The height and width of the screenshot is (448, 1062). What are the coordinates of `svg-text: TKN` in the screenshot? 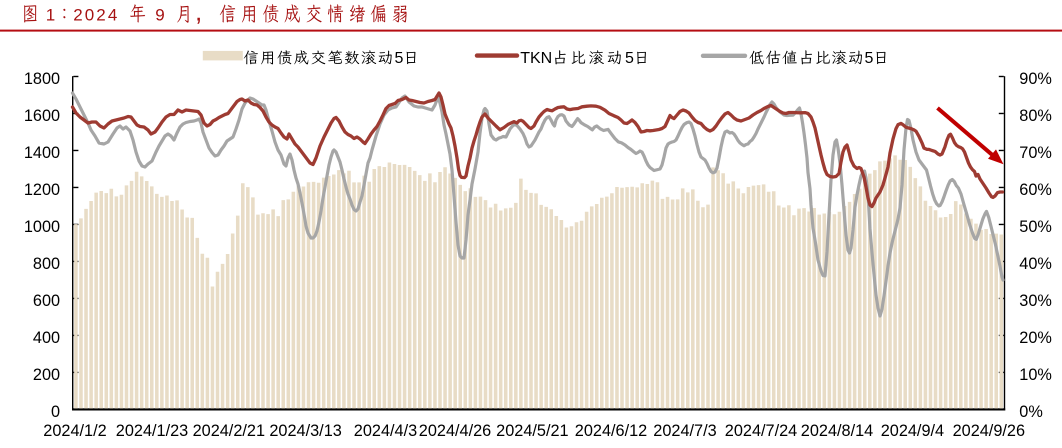 It's located at (536, 58).